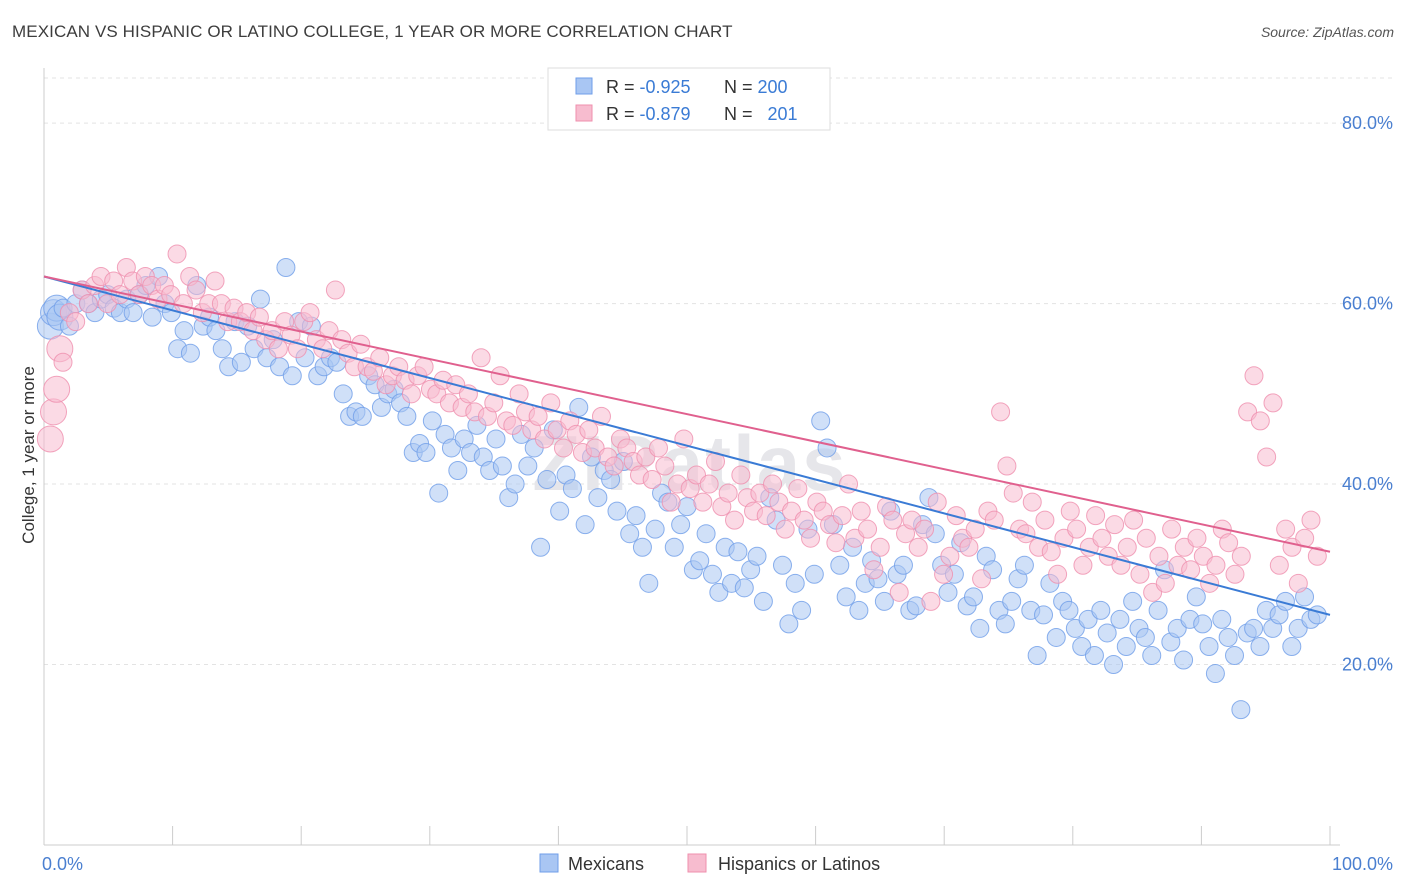 Image resolution: width=1406 pixels, height=892 pixels. What do you see at coordinates (1367, 304) in the screenshot?
I see `y-tick-label-60: 60.0%` at bounding box center [1367, 304].